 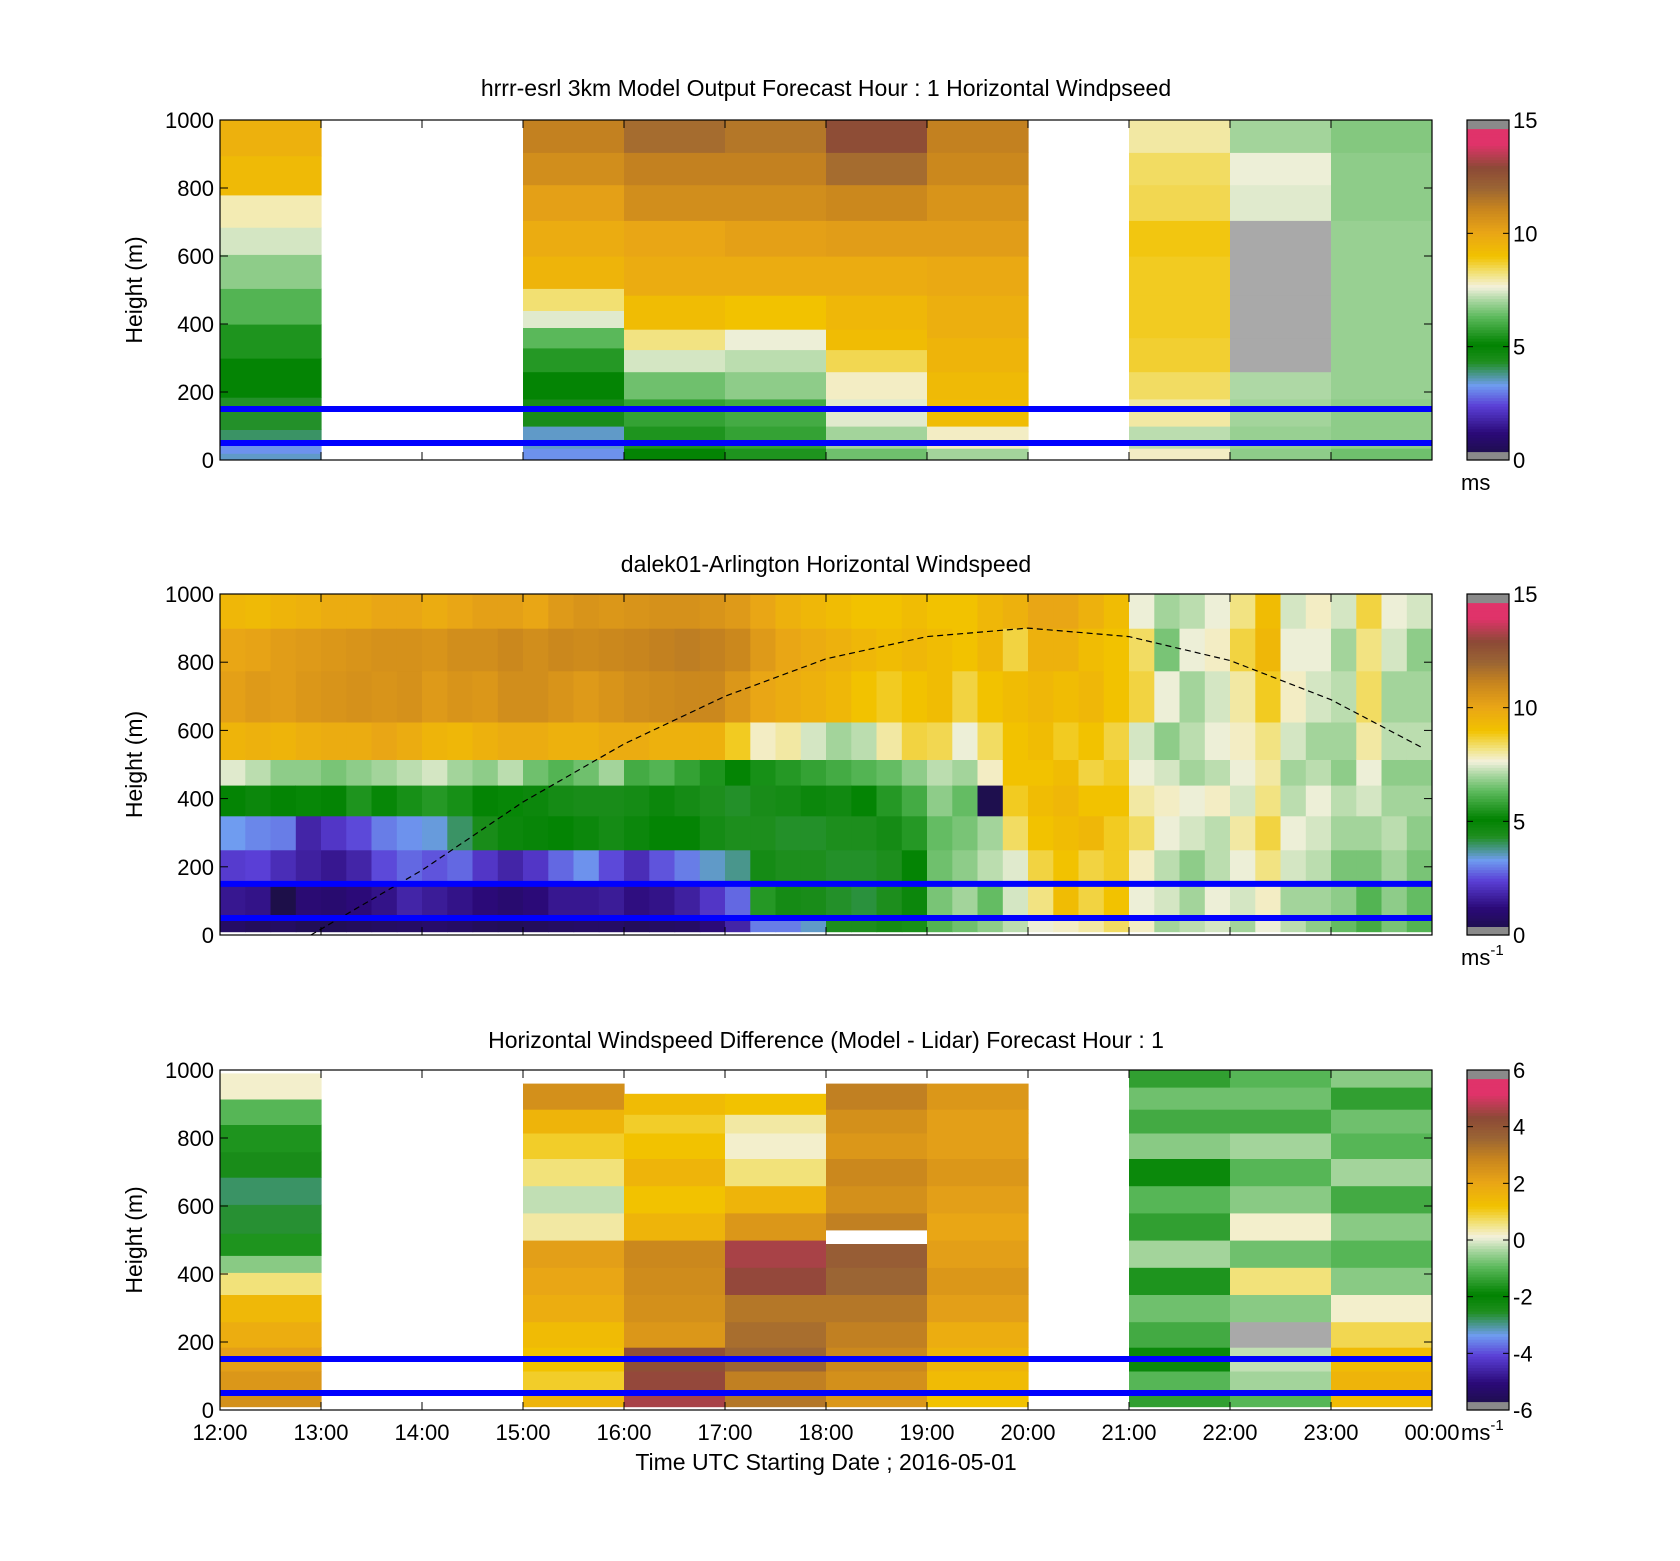 I want to click on y-tick-label: 200, so click(x=195, y=392).